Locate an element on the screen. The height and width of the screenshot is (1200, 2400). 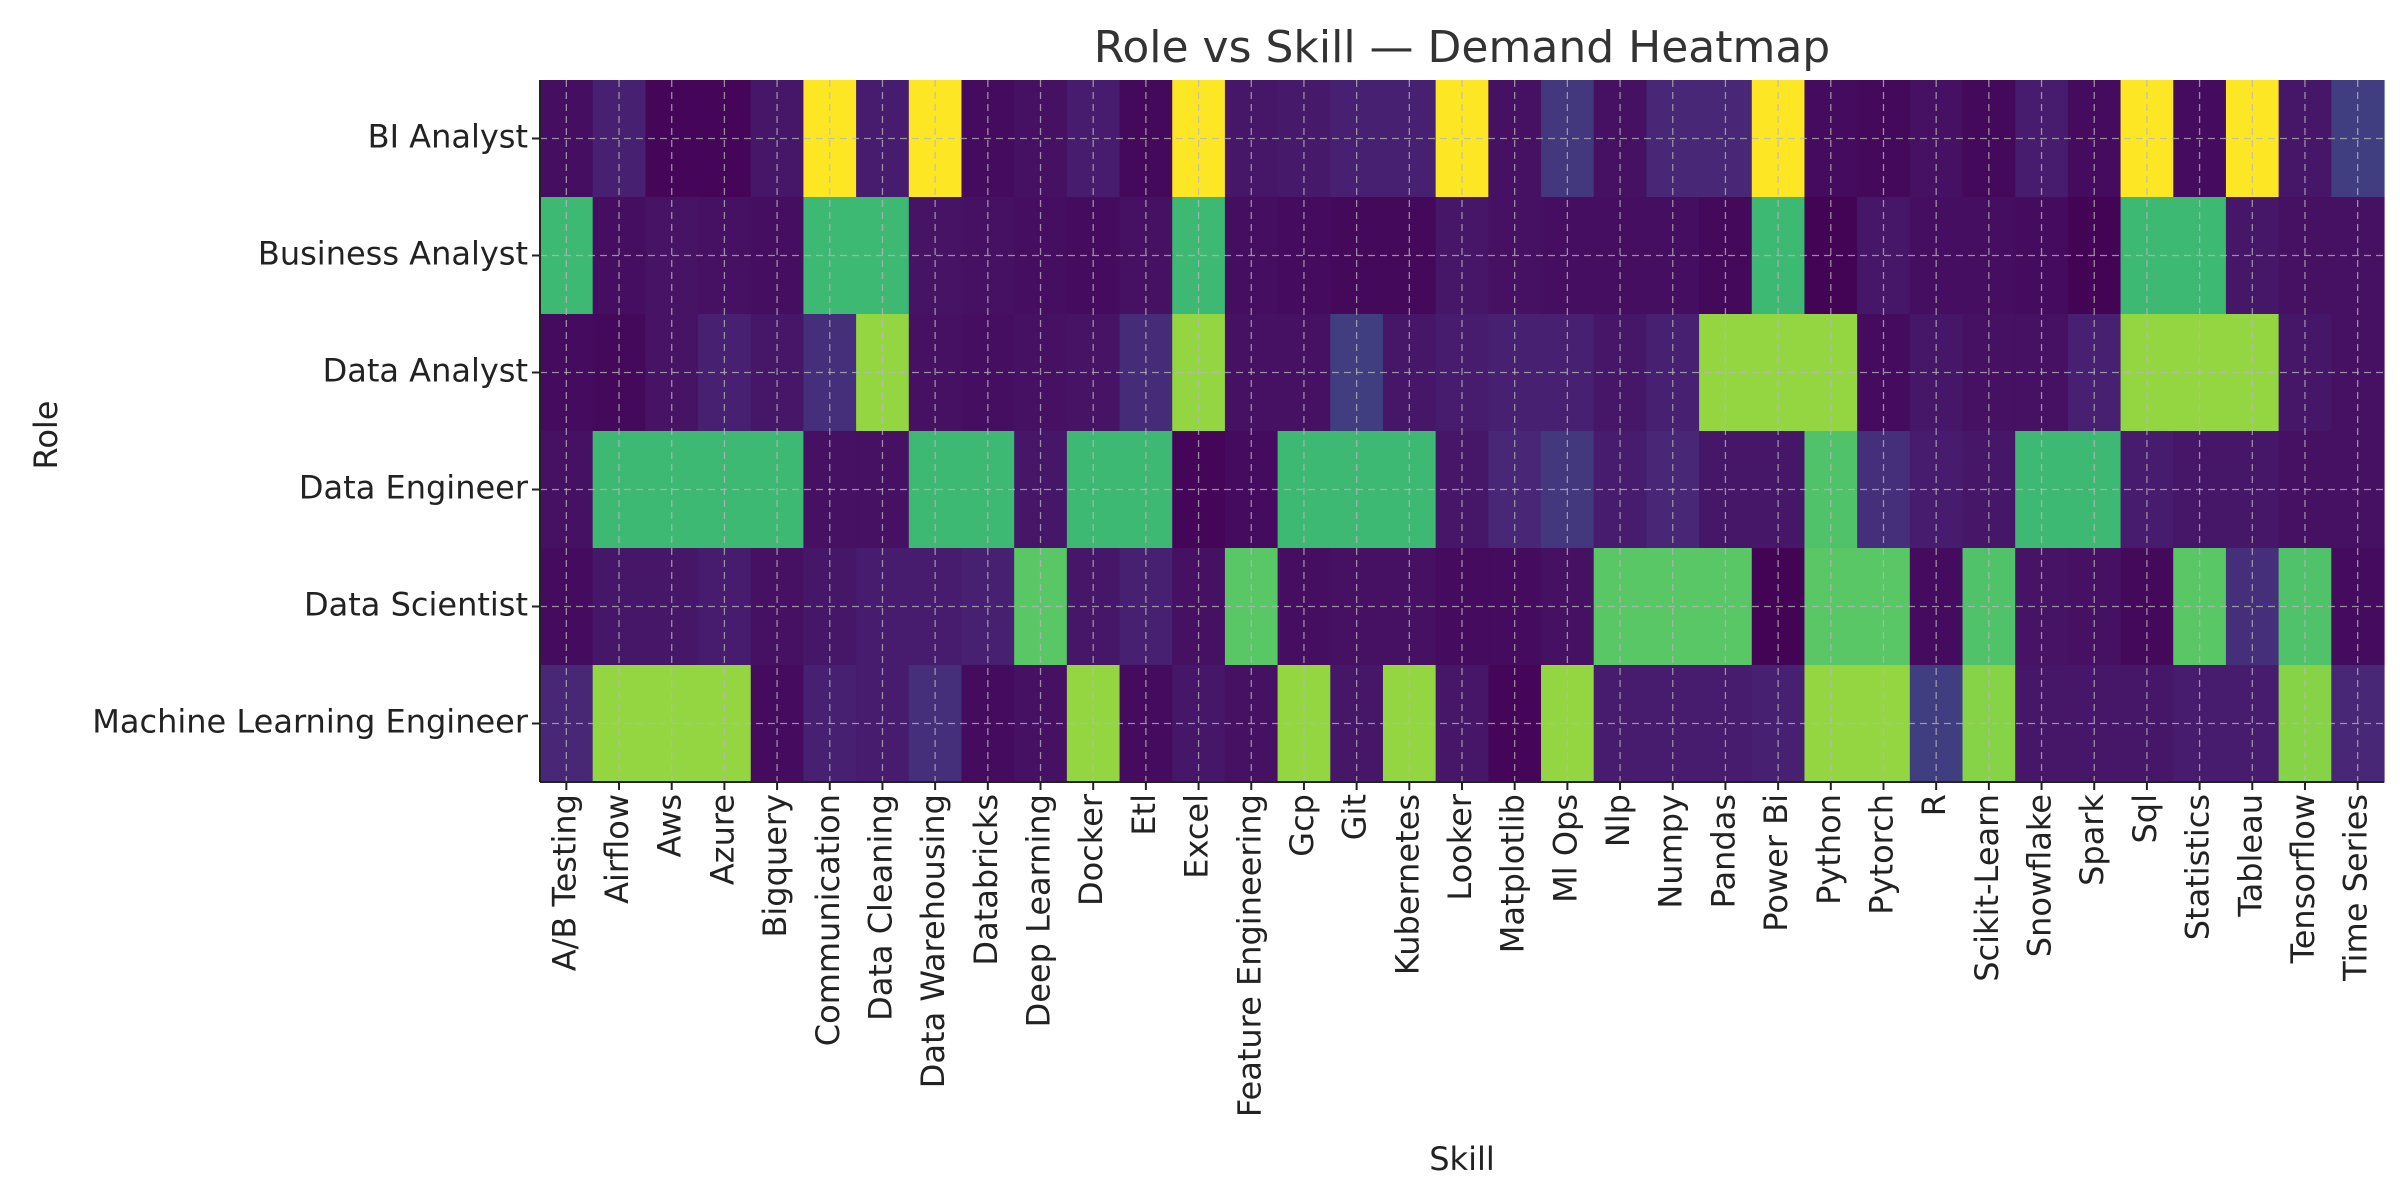
x-tick-label: Looker is located at coordinates (1460, 847).